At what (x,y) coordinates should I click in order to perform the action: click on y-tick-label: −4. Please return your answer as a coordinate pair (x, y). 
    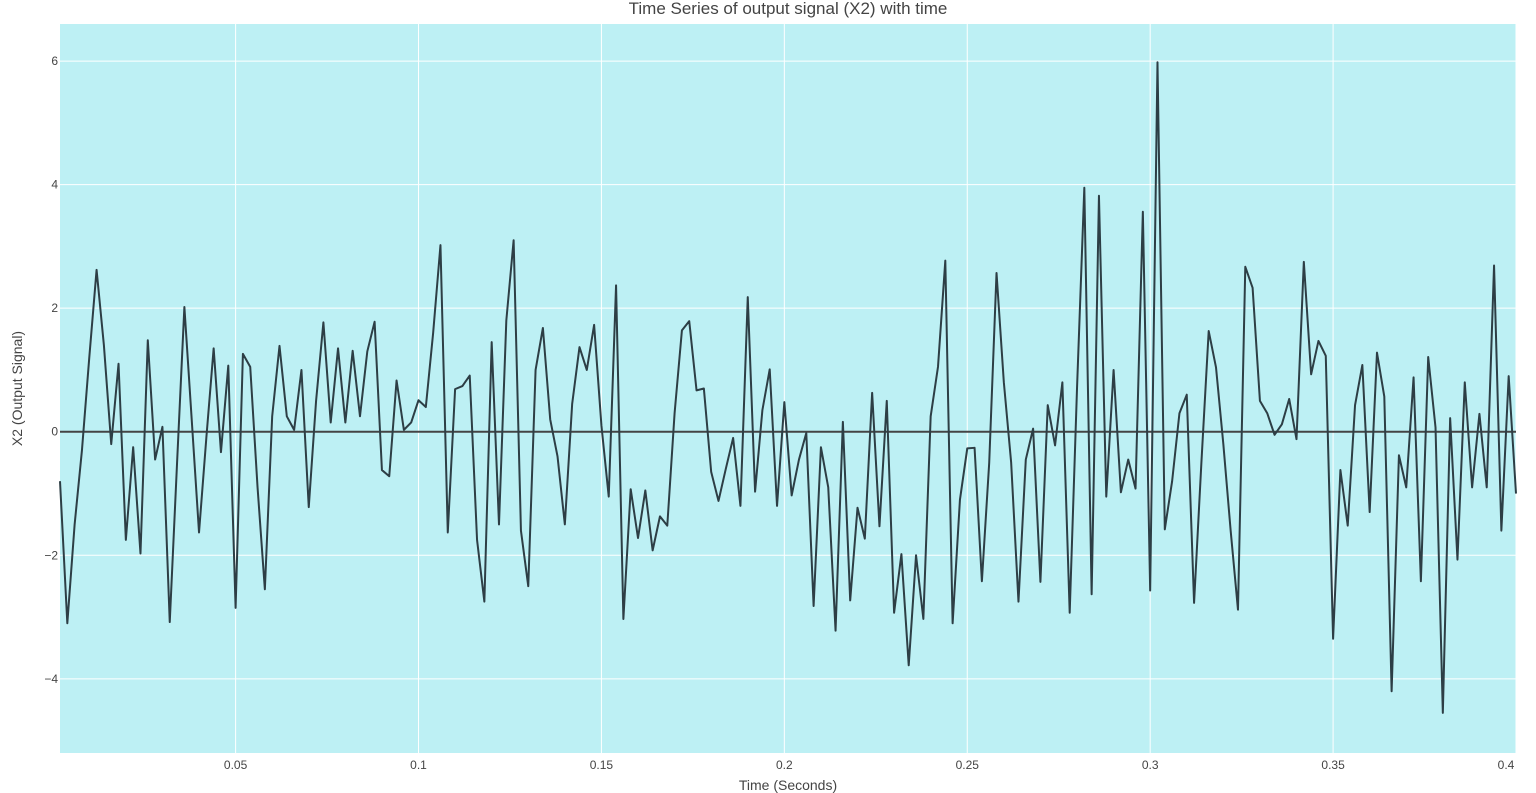
    Looking at the image, I should click on (51, 679).